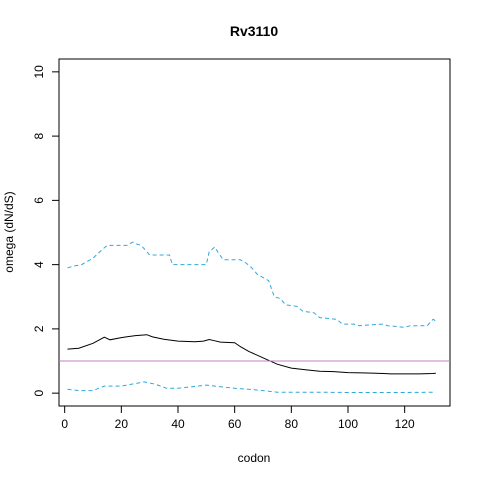  What do you see at coordinates (9, 231) in the screenshot?
I see `y-axis-label: omega (dN/dS)` at bounding box center [9, 231].